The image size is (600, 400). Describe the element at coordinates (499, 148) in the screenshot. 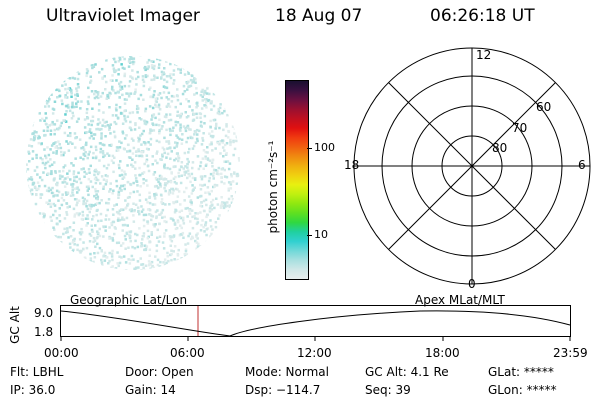

I see `polar-ring-label-80: 80` at that location.